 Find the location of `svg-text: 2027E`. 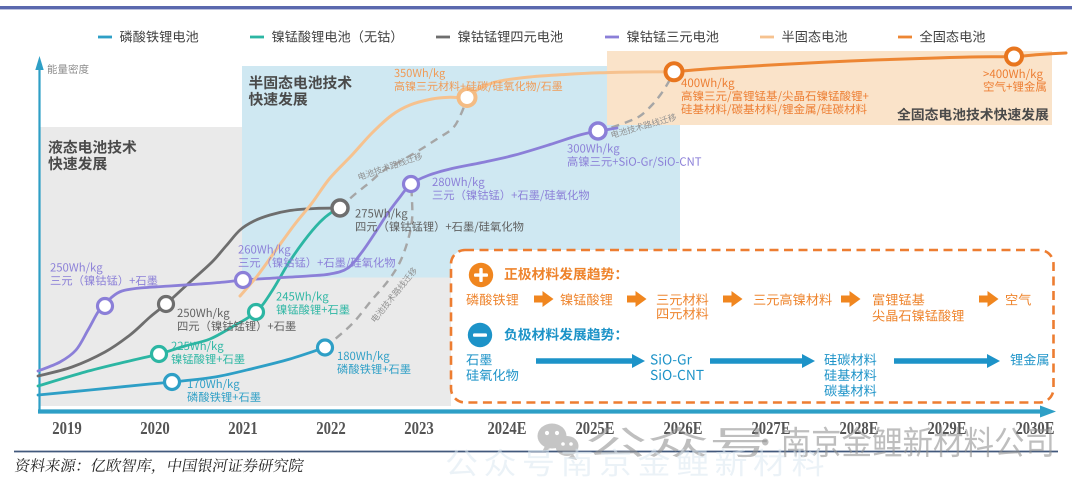

svg-text: 2027E is located at coordinates (771, 428).